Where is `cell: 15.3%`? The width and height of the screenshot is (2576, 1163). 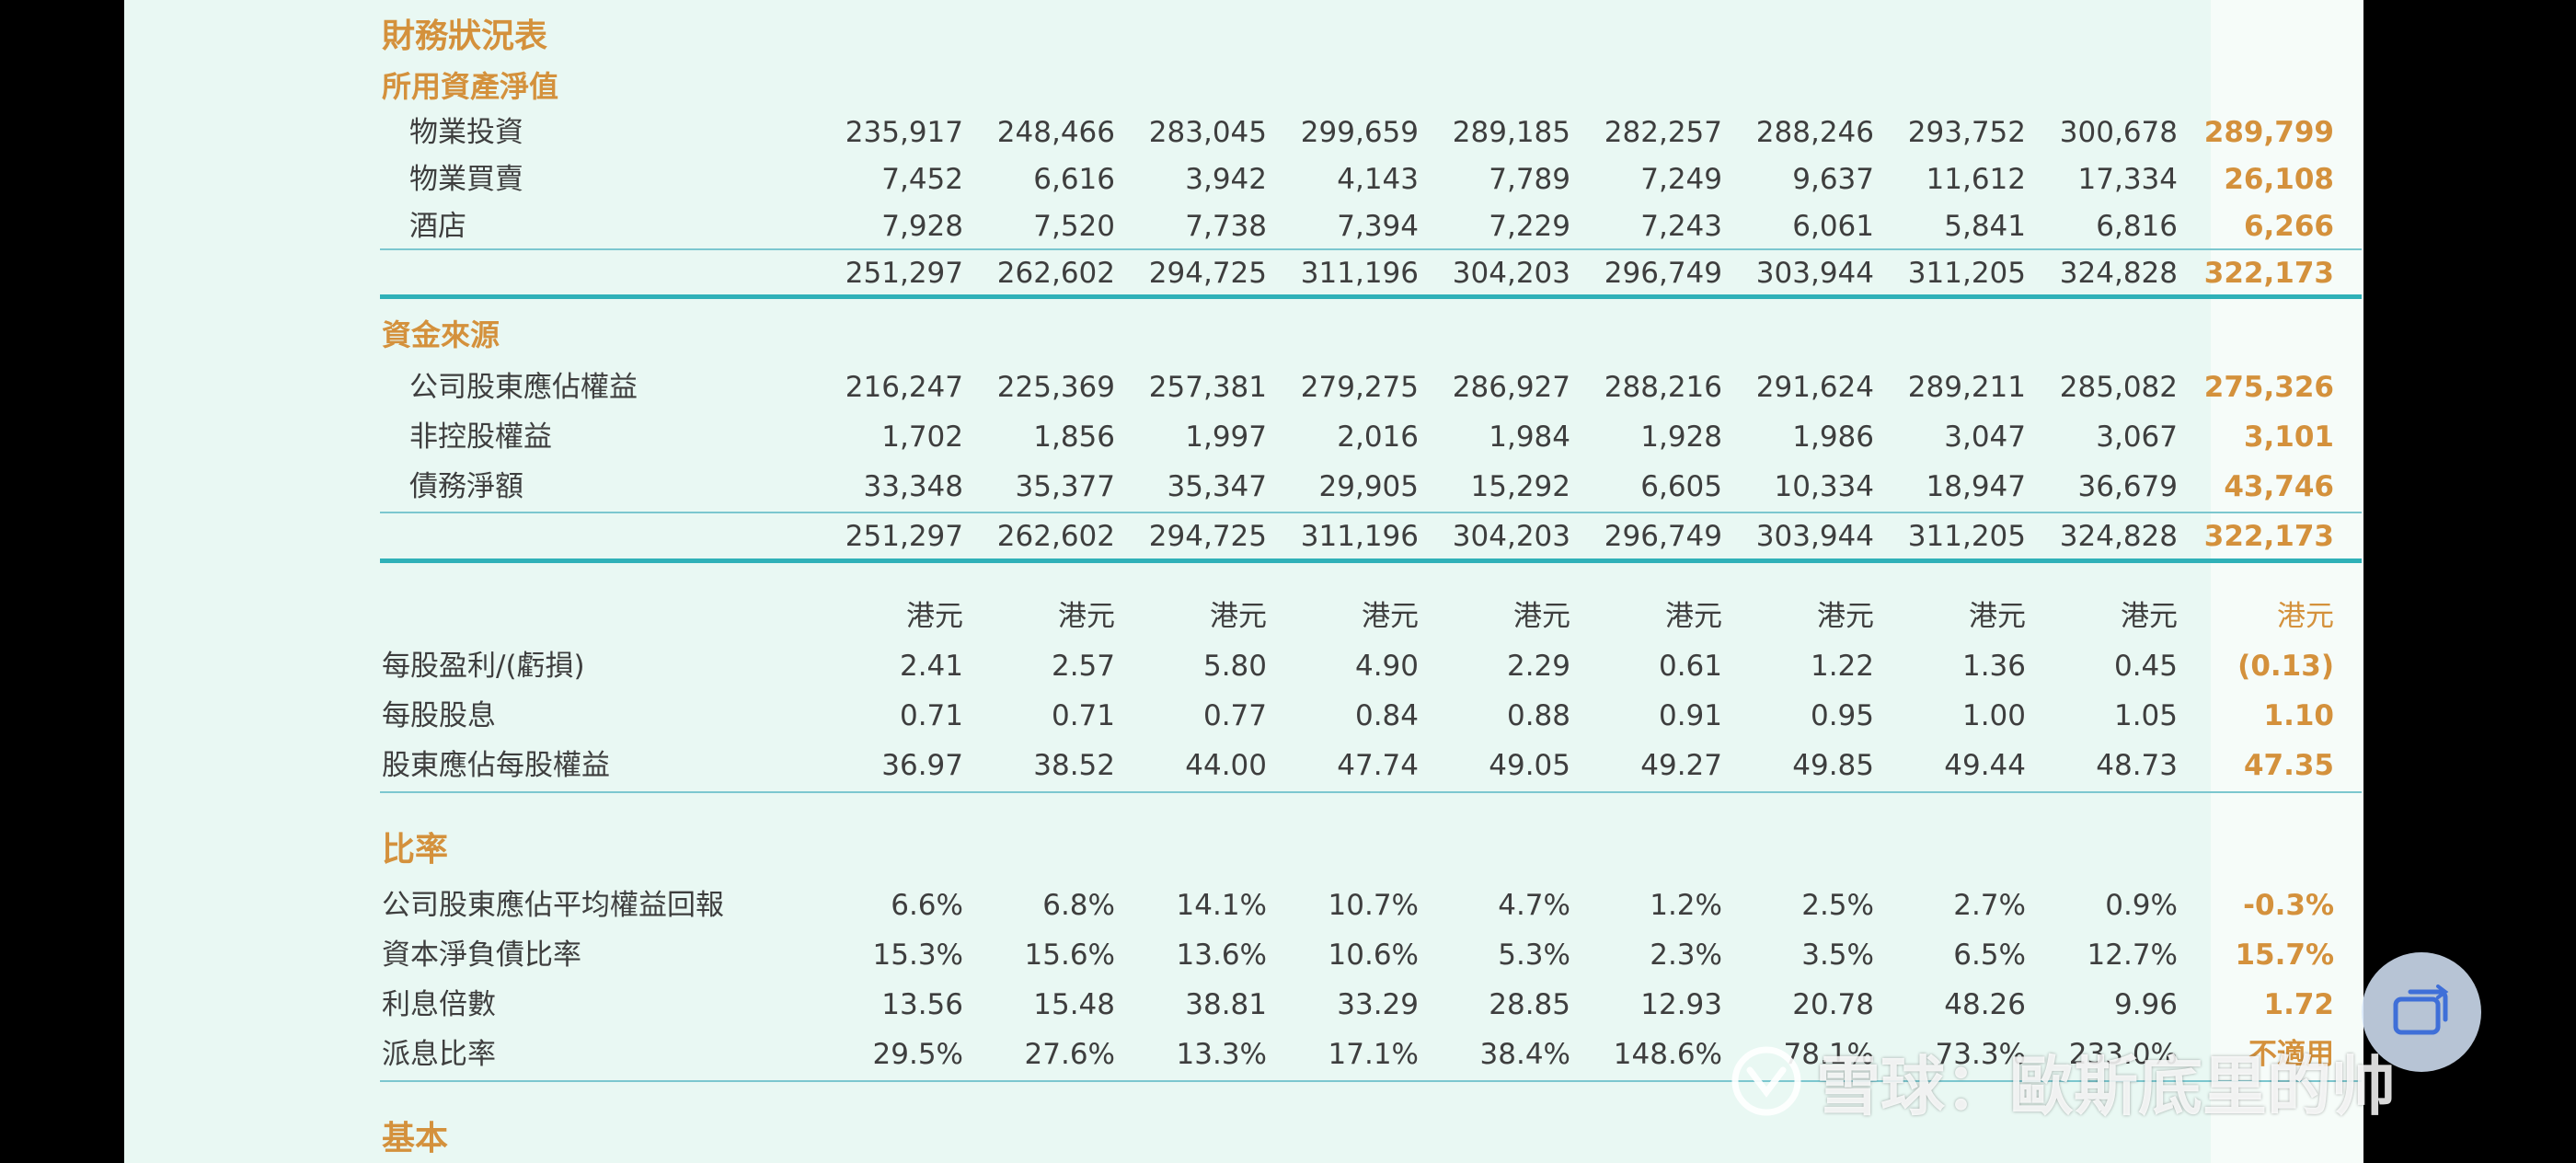
cell: 15.3% is located at coordinates (917, 955).